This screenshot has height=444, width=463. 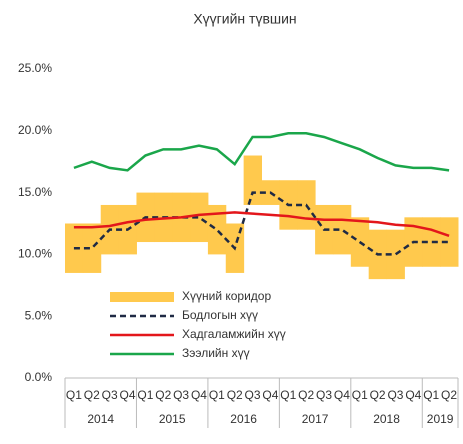 I want to click on year-label: 2019, so click(x=440, y=419).